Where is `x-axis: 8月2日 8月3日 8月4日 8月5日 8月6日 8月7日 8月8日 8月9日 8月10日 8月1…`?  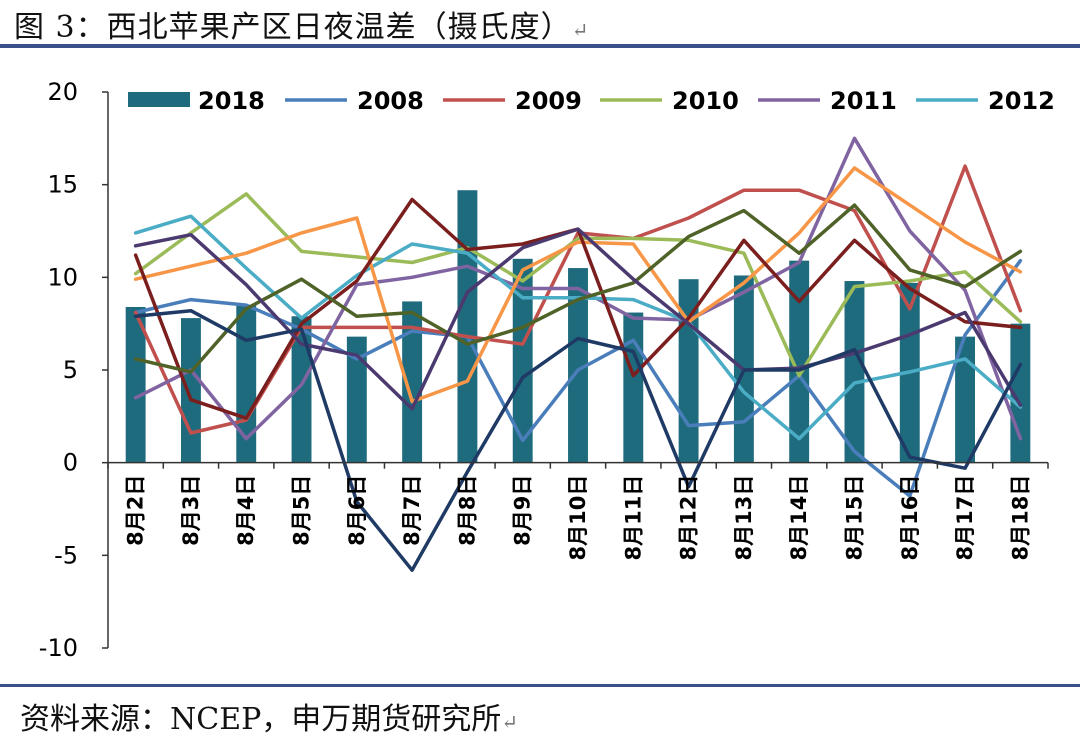 x-axis: 8月2日 8月3日 8月4日 8月5日 8月6日 8月7日 8月8日 8月9日 8月10日 8月1… is located at coordinates (578, 511).